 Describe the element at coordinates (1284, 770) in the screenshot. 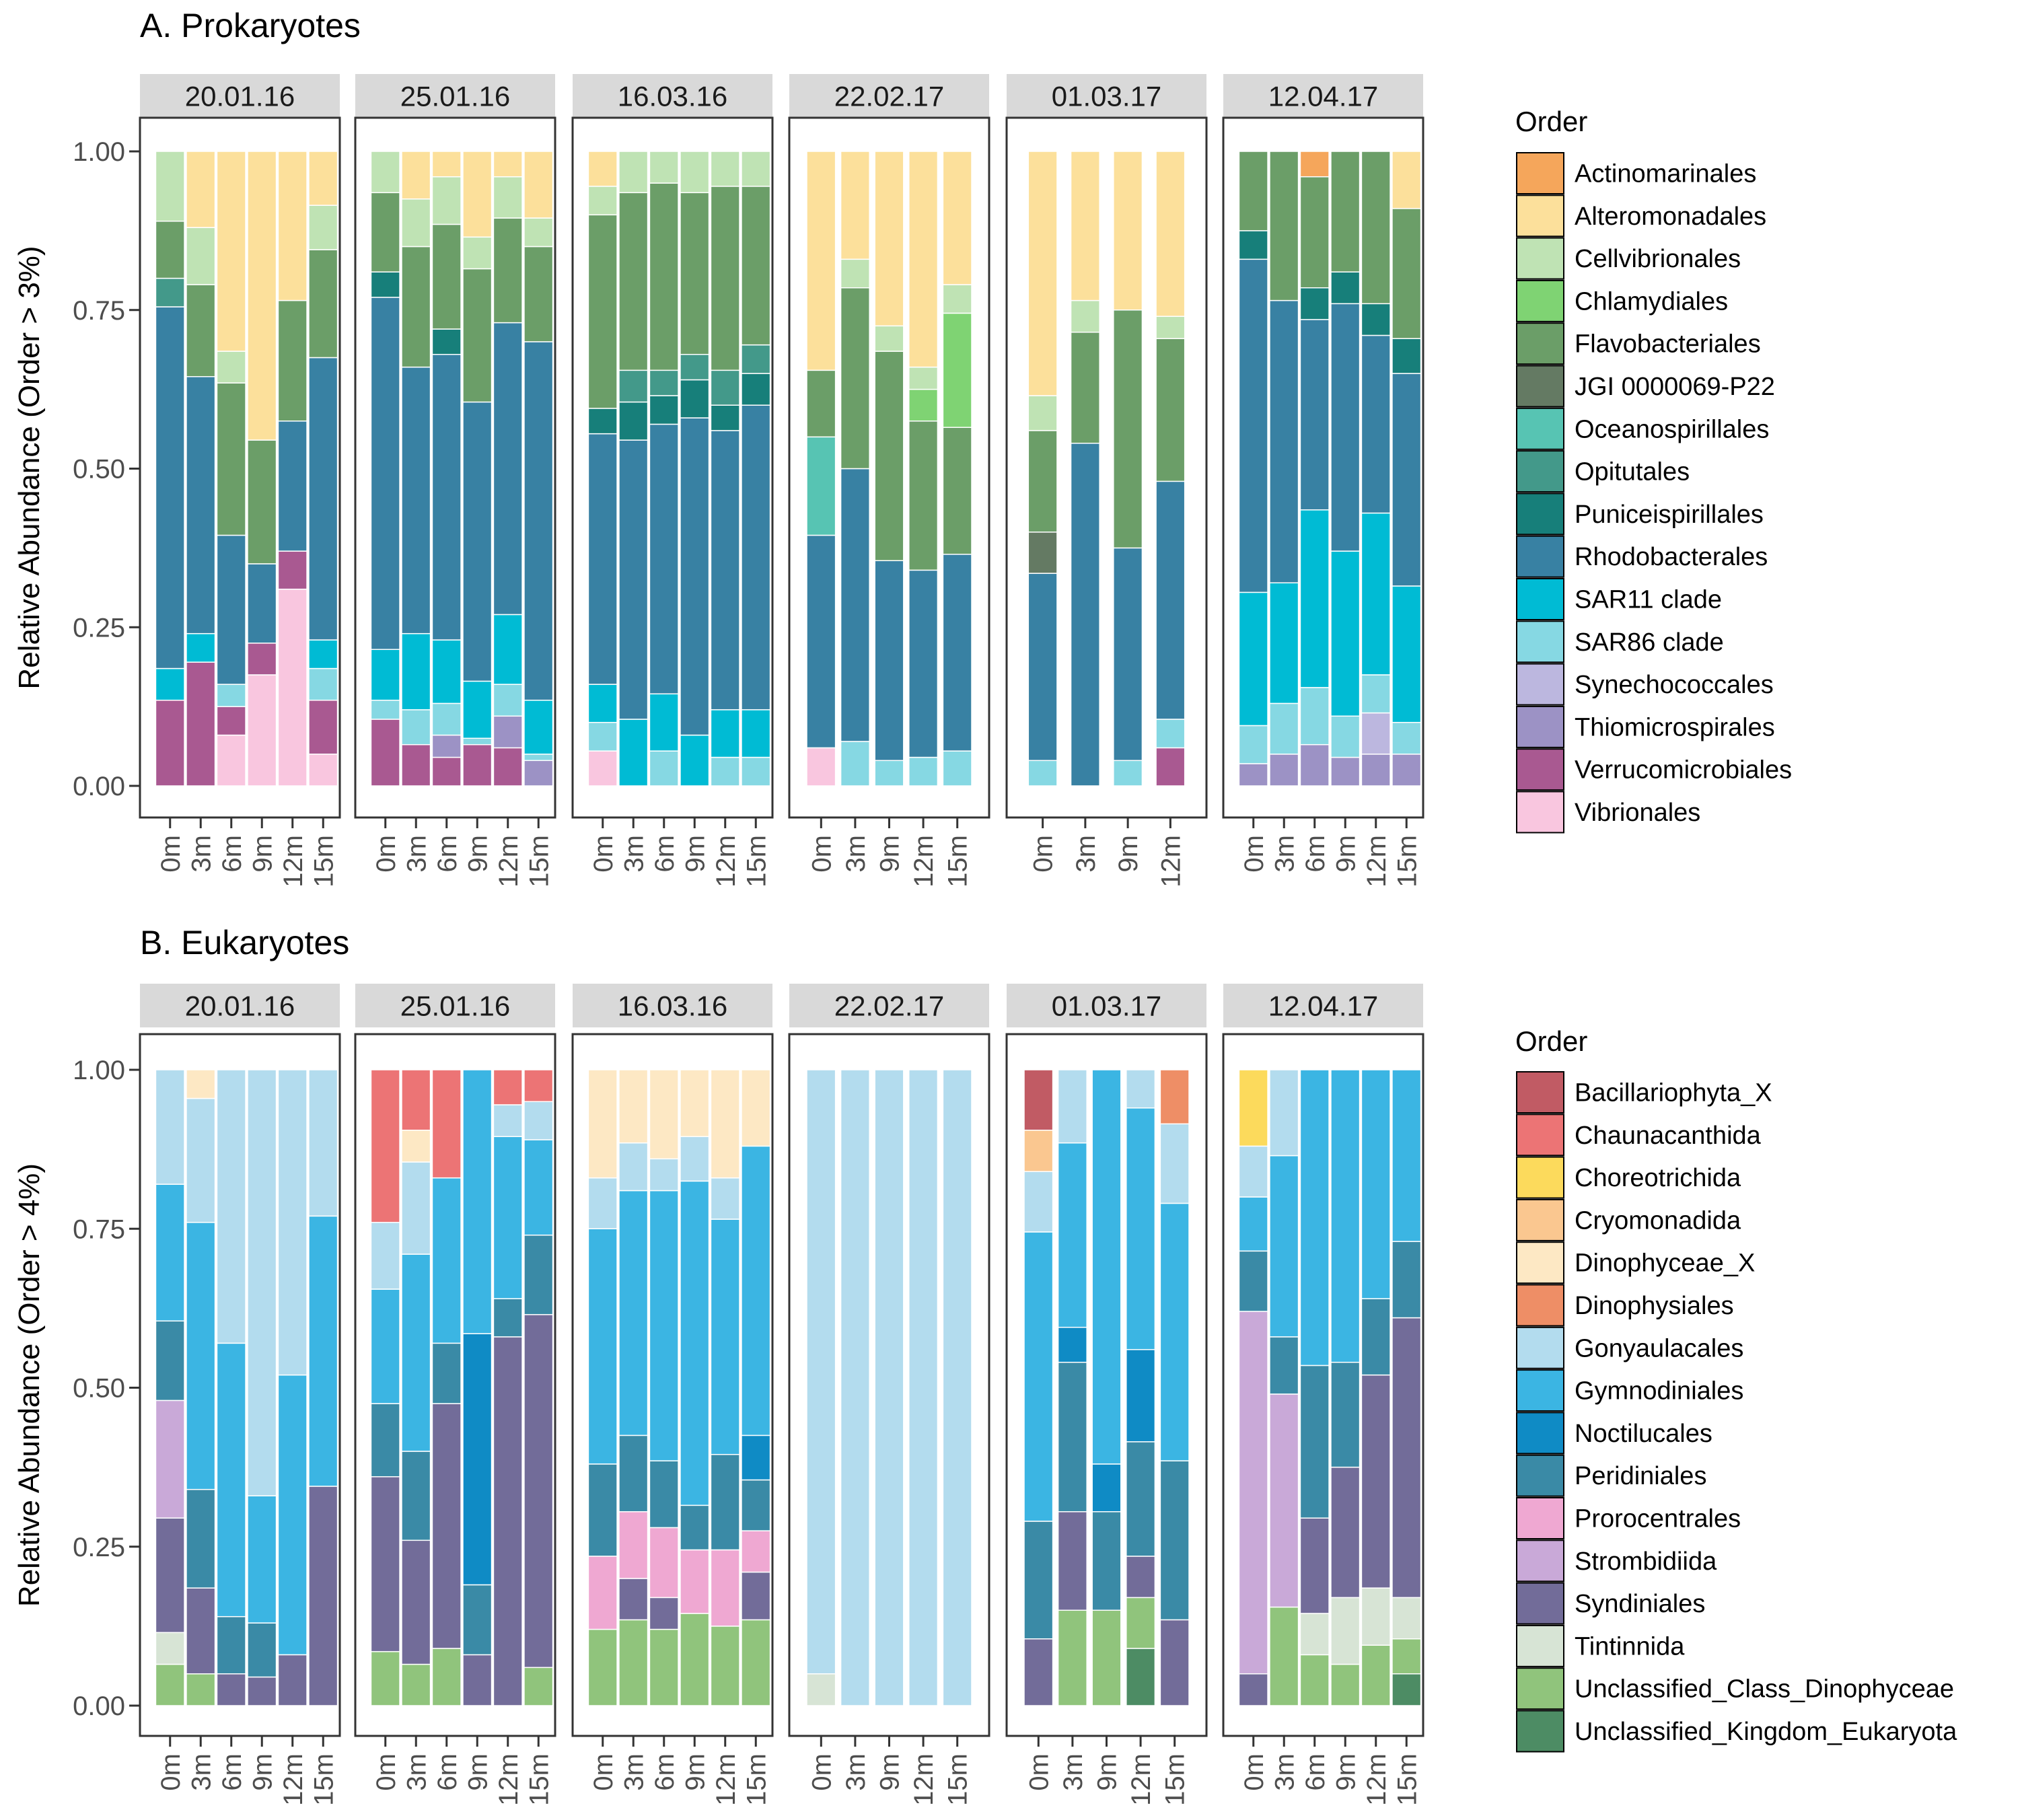

I see `bar-segment-thiomicrospirales` at that location.